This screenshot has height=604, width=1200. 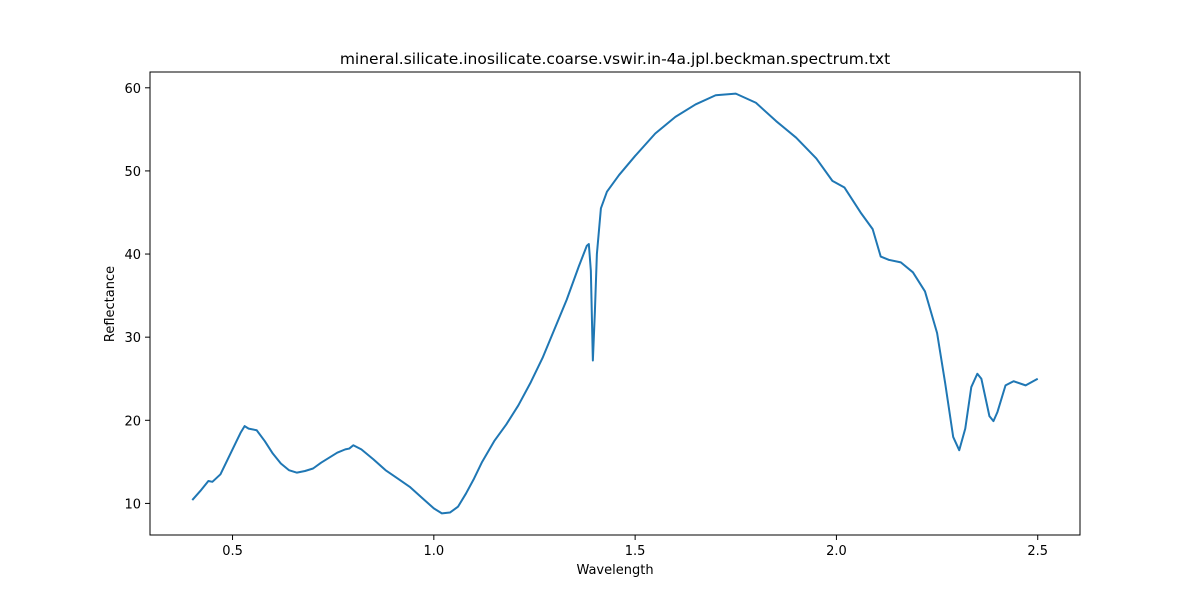 I want to click on y-tick-label: 20, so click(x=132, y=421).